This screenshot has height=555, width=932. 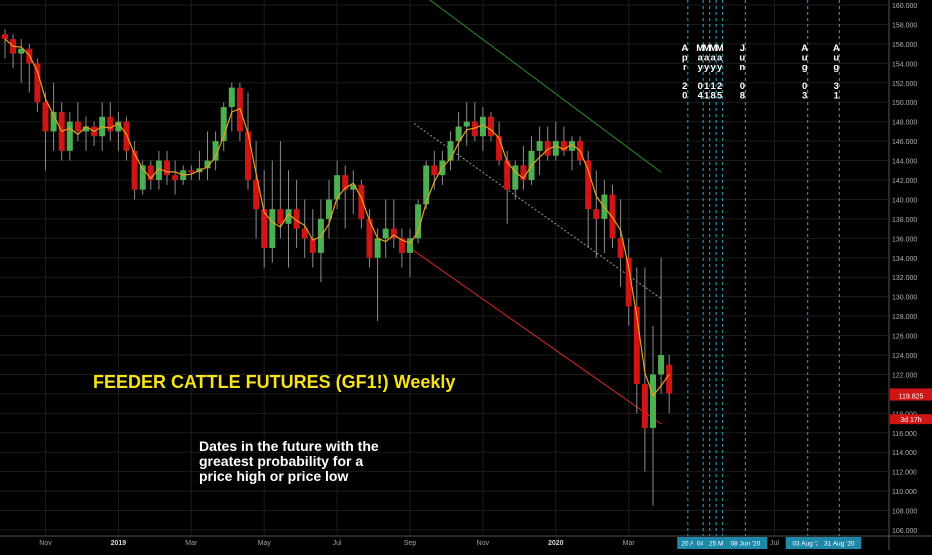 I want to click on y-tick-label: 130.000, so click(x=904, y=298).